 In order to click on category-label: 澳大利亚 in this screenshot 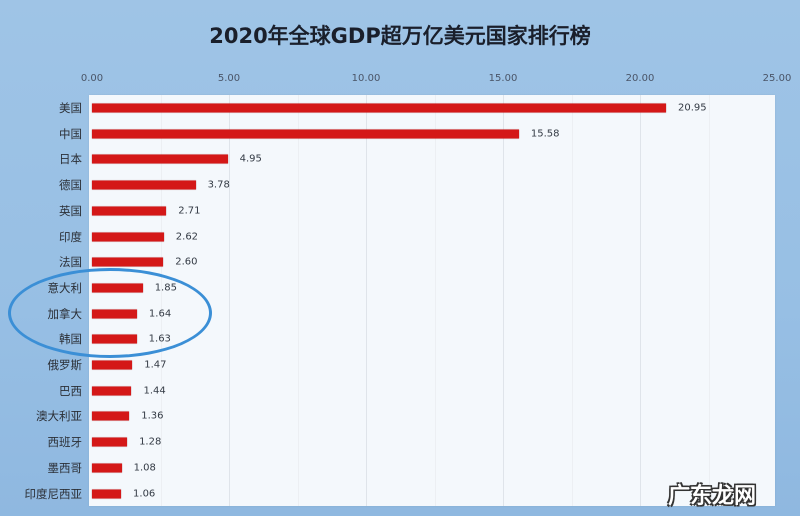, I will do `click(59, 416)`.